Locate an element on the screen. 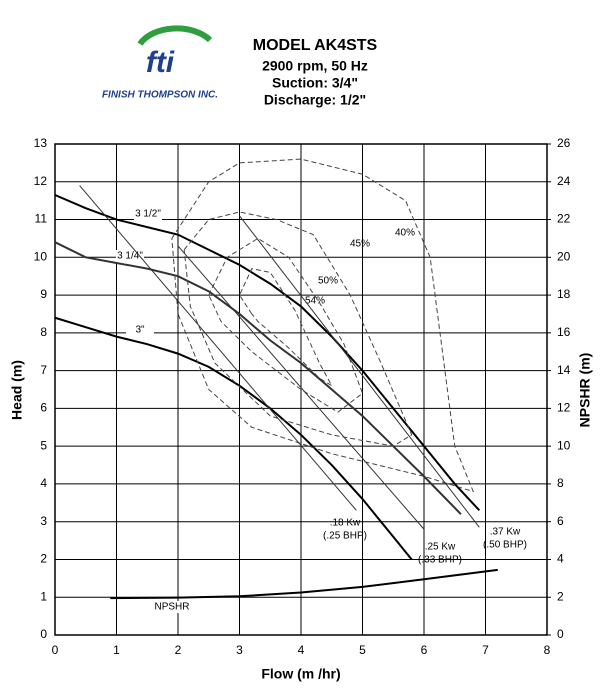 This screenshot has height=692, width=600. y2-tick-label: 18 is located at coordinates (564, 294).